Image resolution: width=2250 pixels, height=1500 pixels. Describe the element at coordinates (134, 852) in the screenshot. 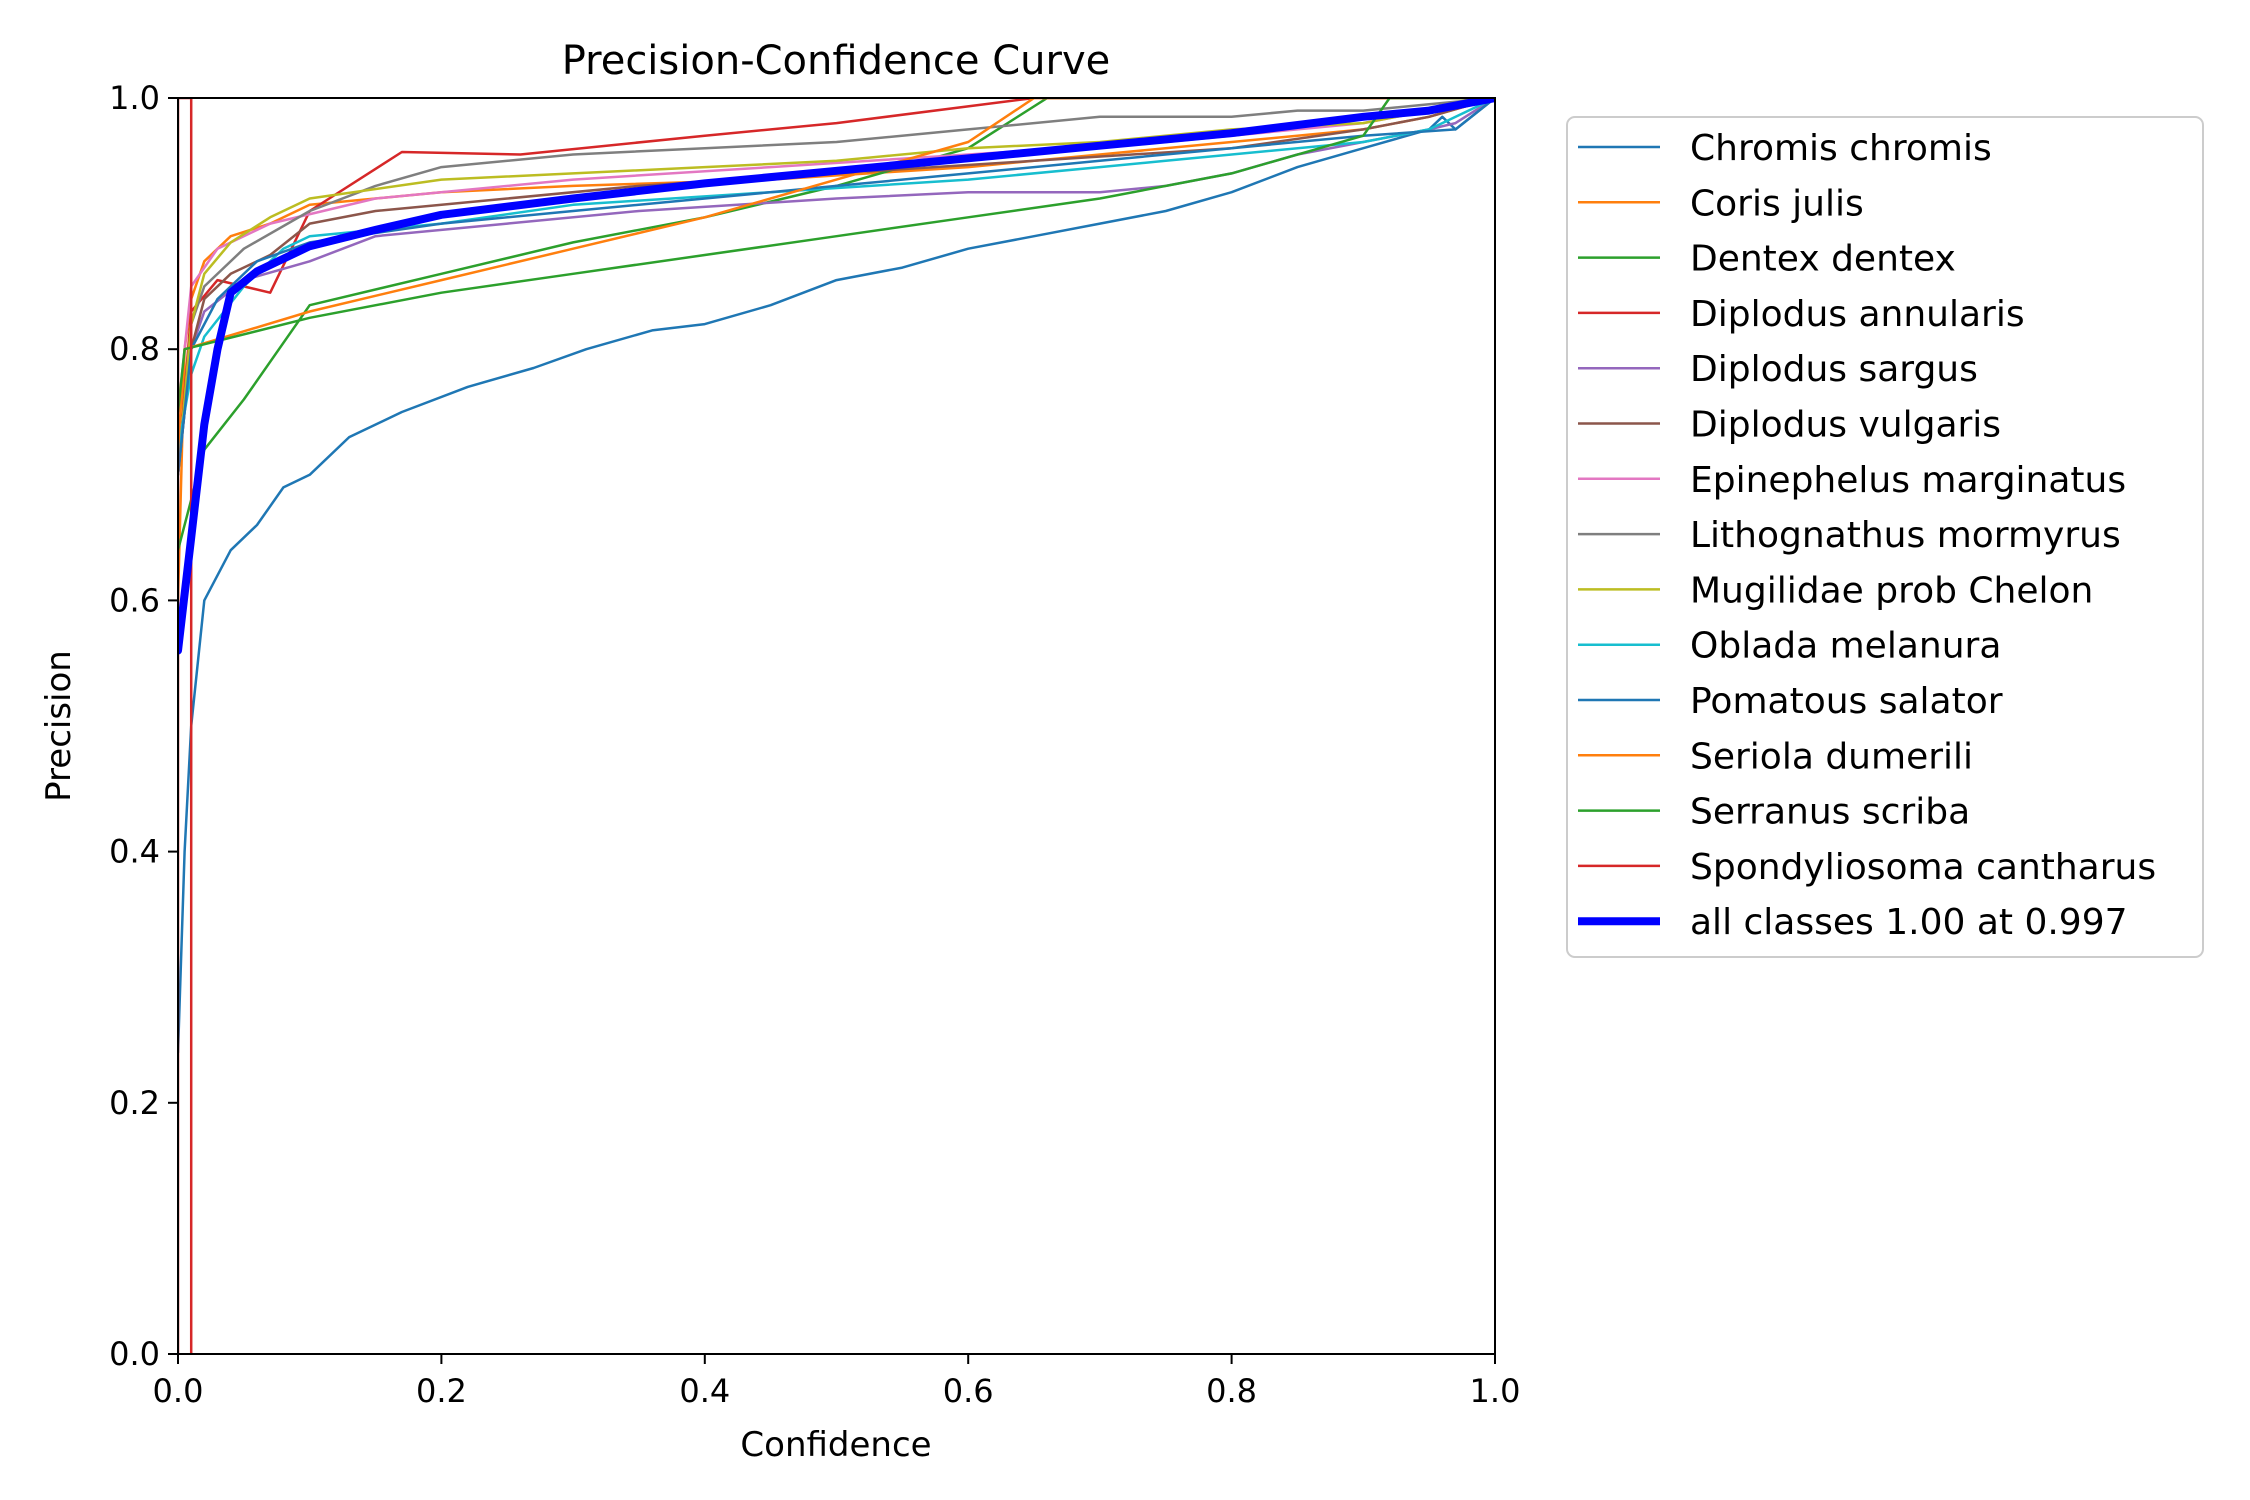

I see `y-tick-label: 0.4` at that location.